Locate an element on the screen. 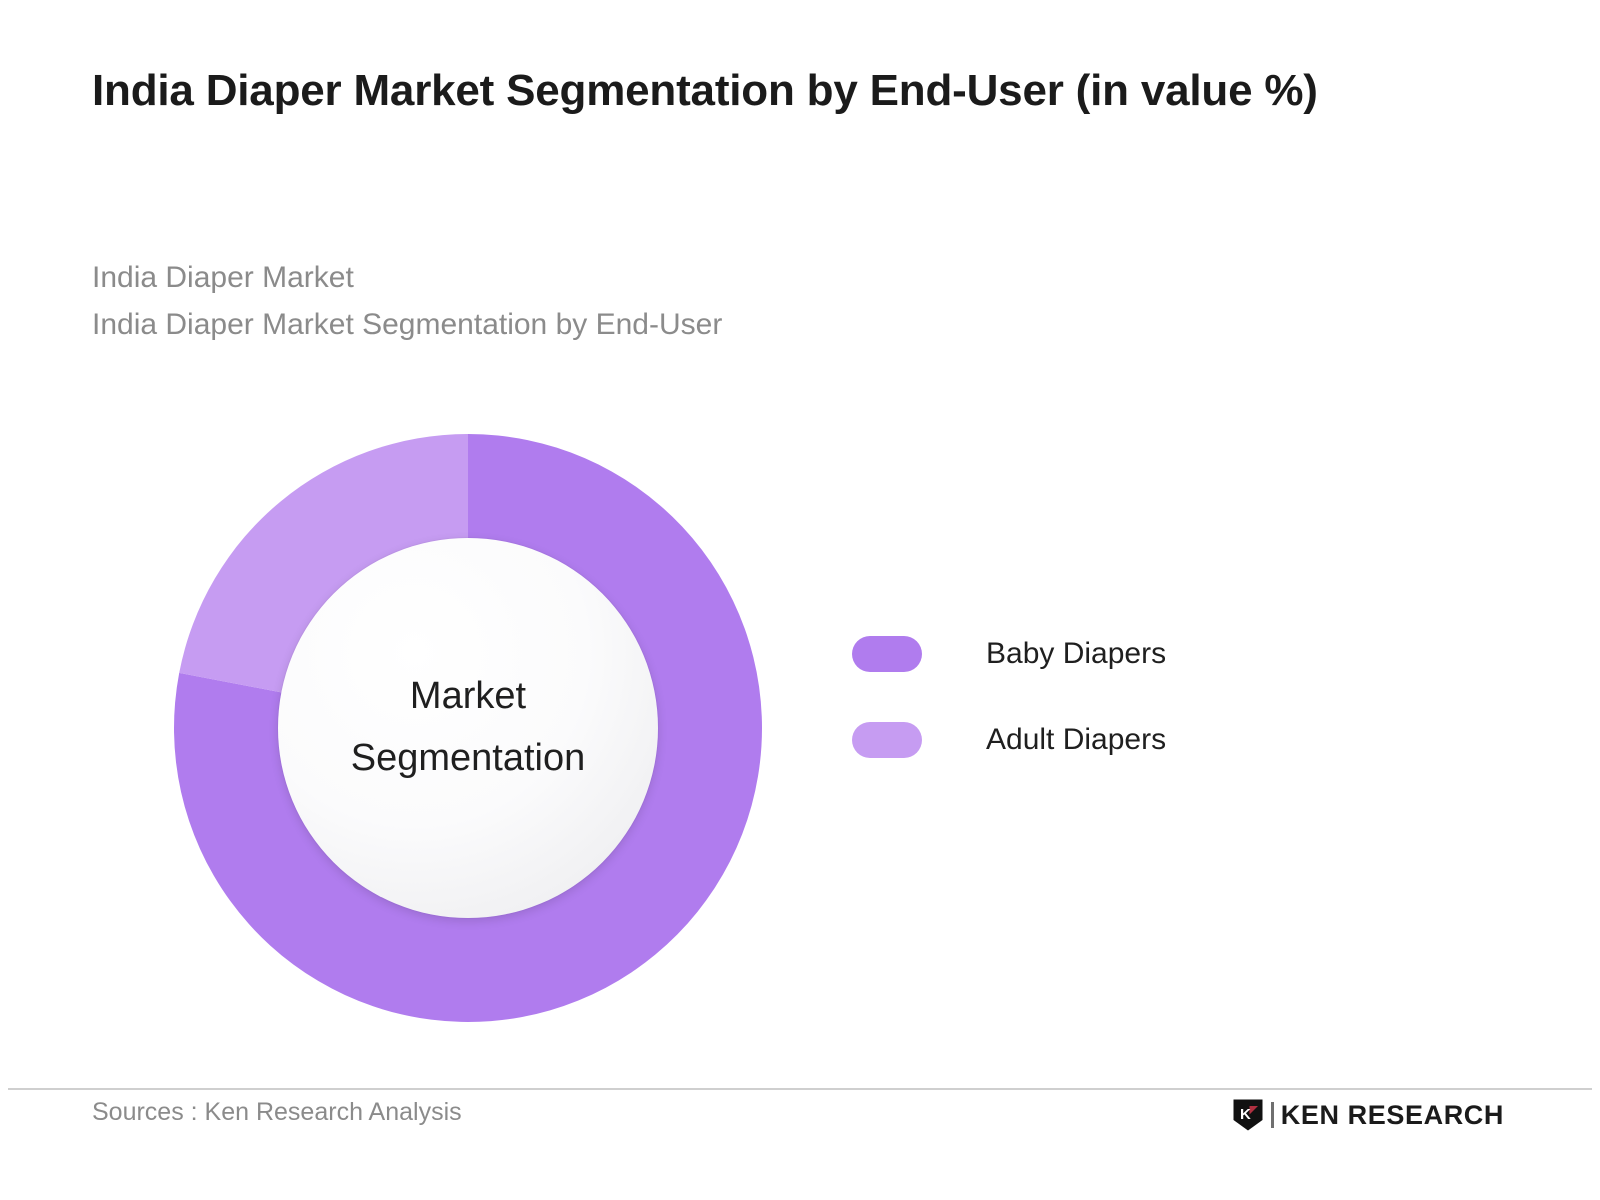 This screenshot has width=1600, height=1200. donut-slice-adult-diapers is located at coordinates (323, 563).